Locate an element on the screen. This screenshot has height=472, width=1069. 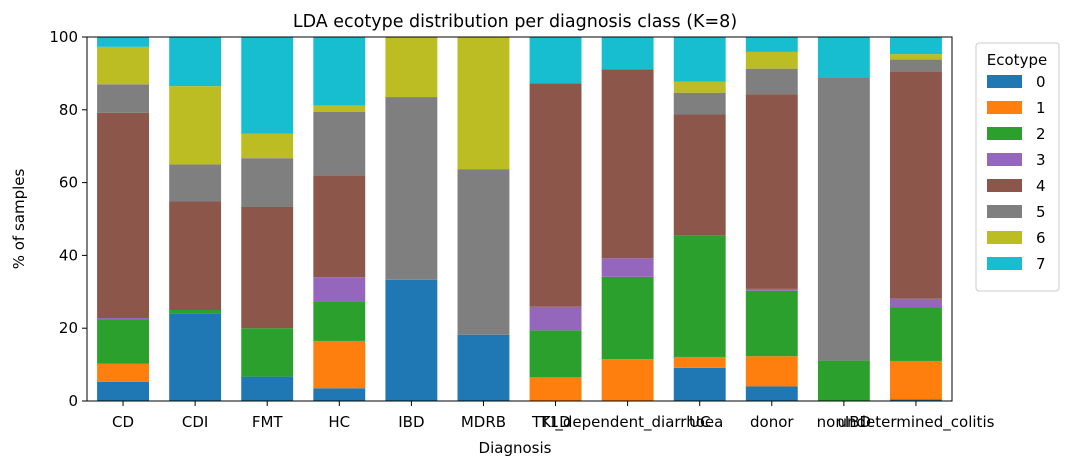
legend-entry-label: 1 is located at coordinates (1041, 108).